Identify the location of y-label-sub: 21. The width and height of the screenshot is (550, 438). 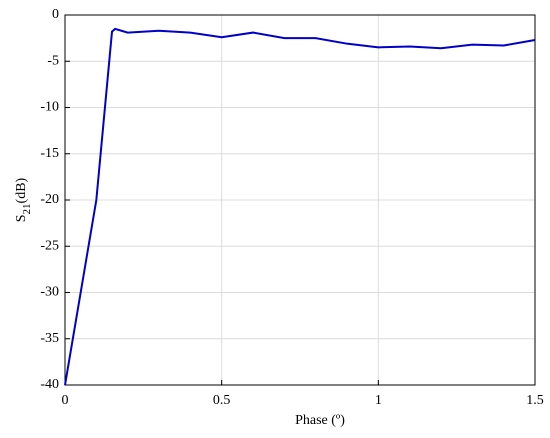
(27, 208).